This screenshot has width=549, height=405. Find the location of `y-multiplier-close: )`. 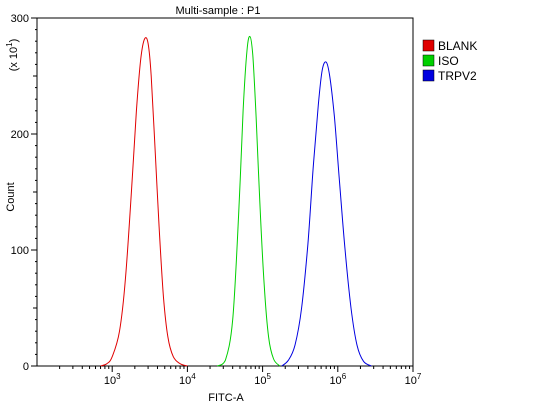

y-multiplier-close: ) is located at coordinates (14, 41).